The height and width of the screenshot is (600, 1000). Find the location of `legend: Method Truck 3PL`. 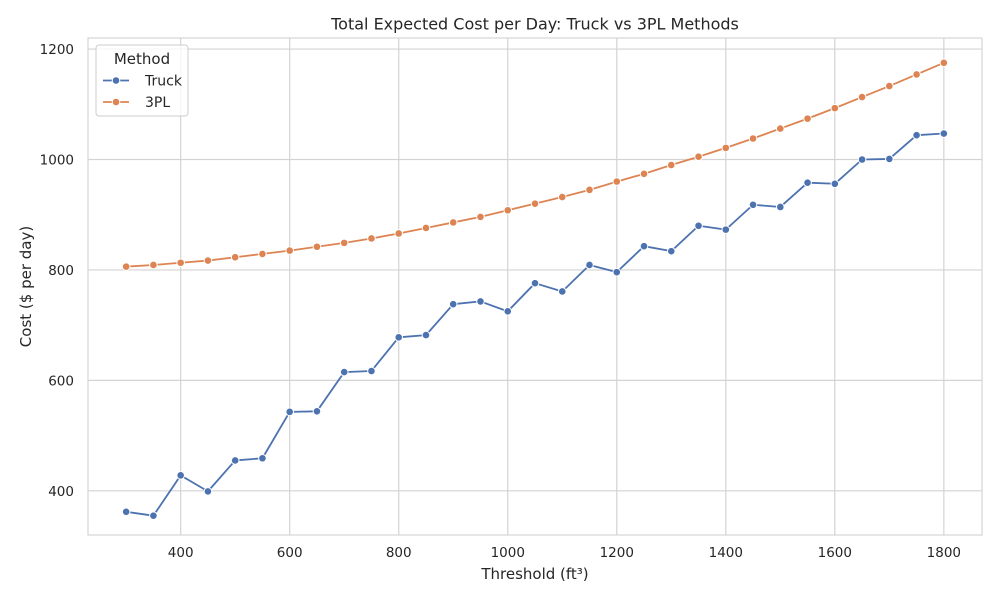

legend: Method Truck 3PL is located at coordinates (142, 80).